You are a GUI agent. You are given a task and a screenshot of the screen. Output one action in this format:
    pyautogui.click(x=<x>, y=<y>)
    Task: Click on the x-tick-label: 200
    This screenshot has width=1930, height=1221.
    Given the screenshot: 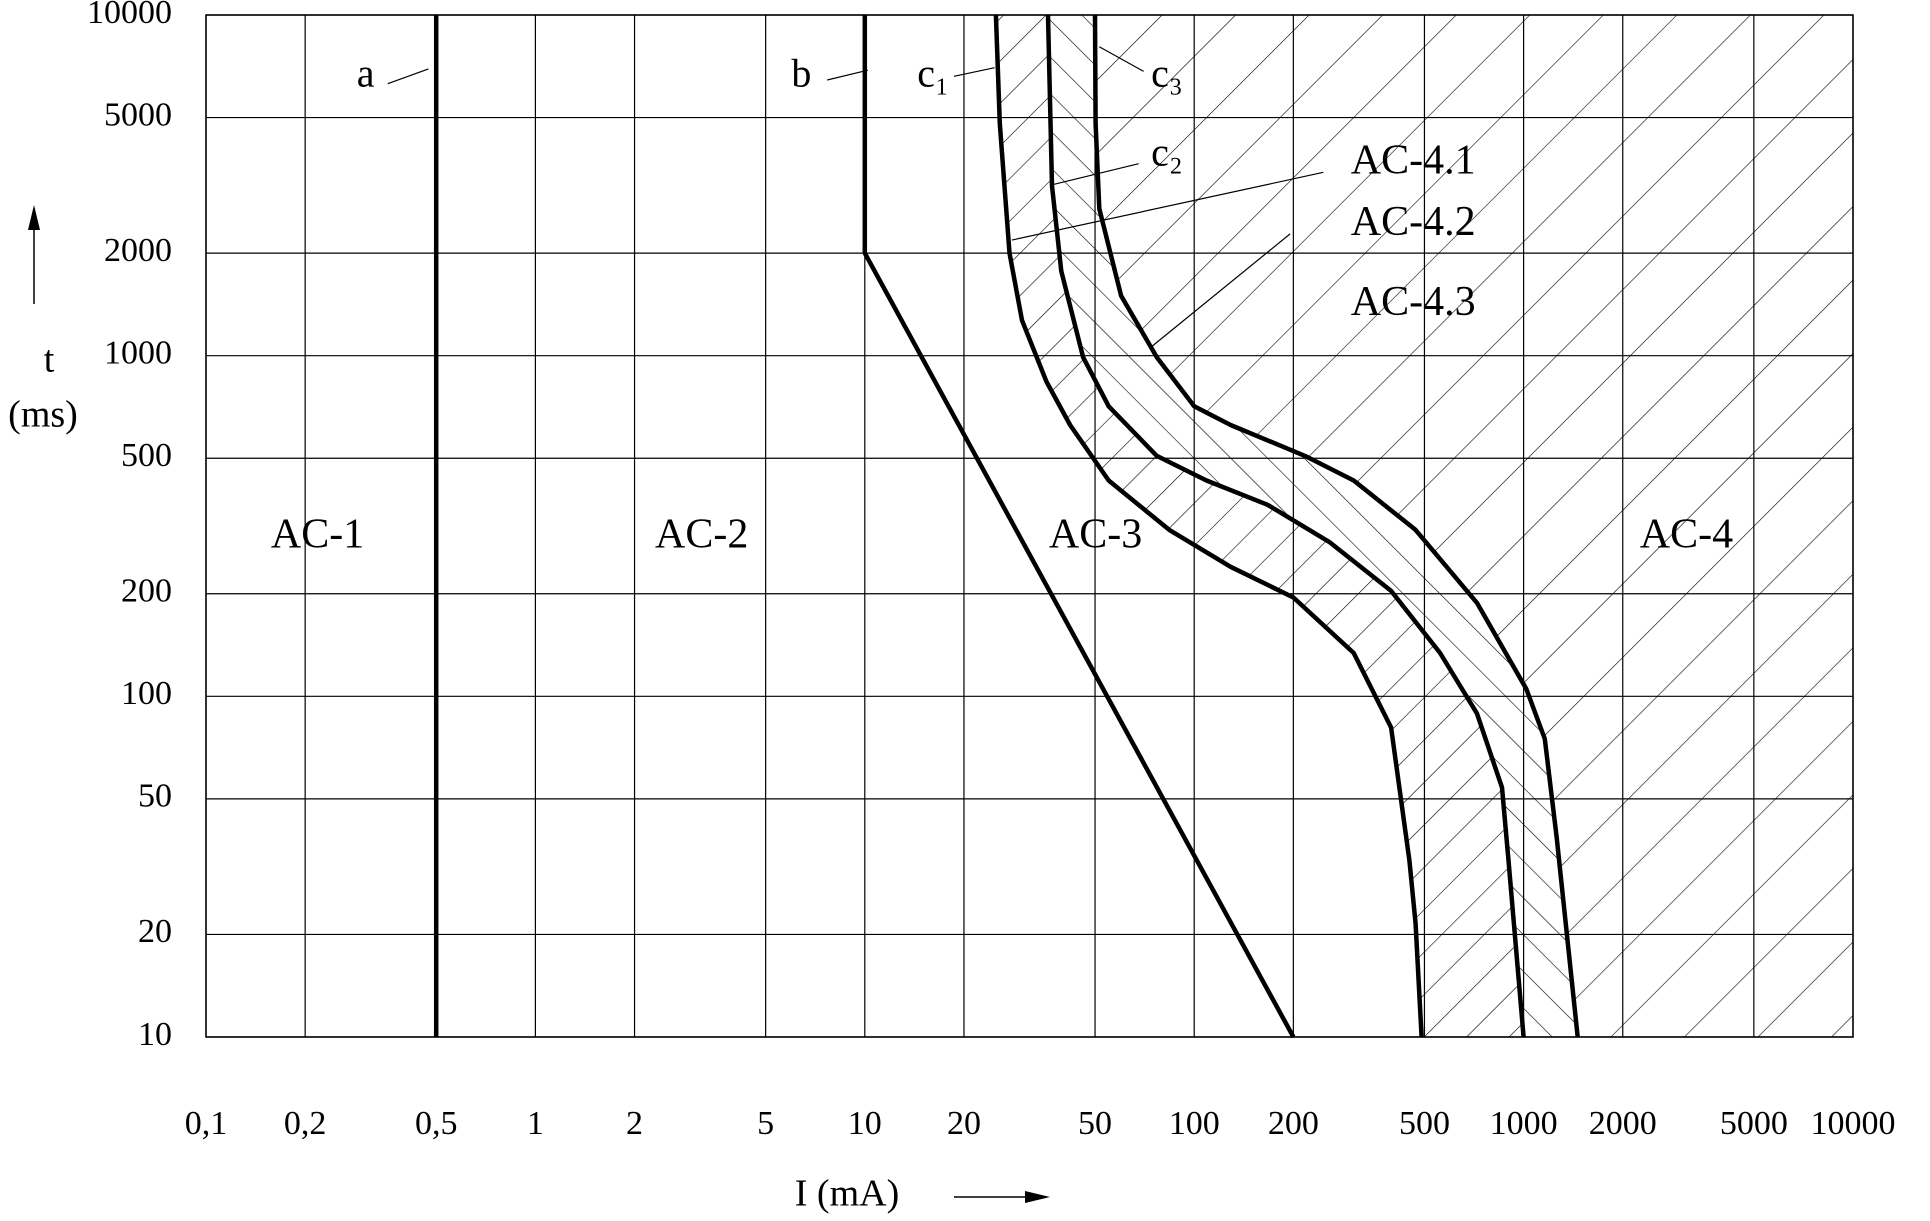 What is the action you would take?
    pyautogui.click(x=1293, y=1123)
    